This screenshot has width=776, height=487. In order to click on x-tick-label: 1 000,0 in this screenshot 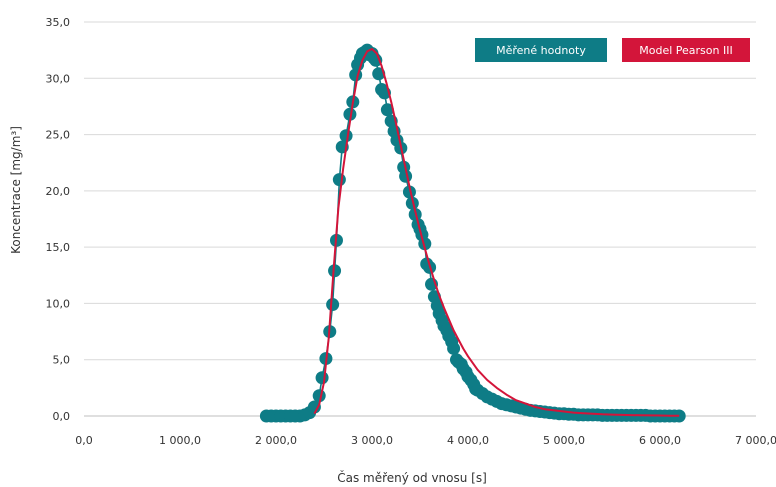, I will do `click(180, 440)`.